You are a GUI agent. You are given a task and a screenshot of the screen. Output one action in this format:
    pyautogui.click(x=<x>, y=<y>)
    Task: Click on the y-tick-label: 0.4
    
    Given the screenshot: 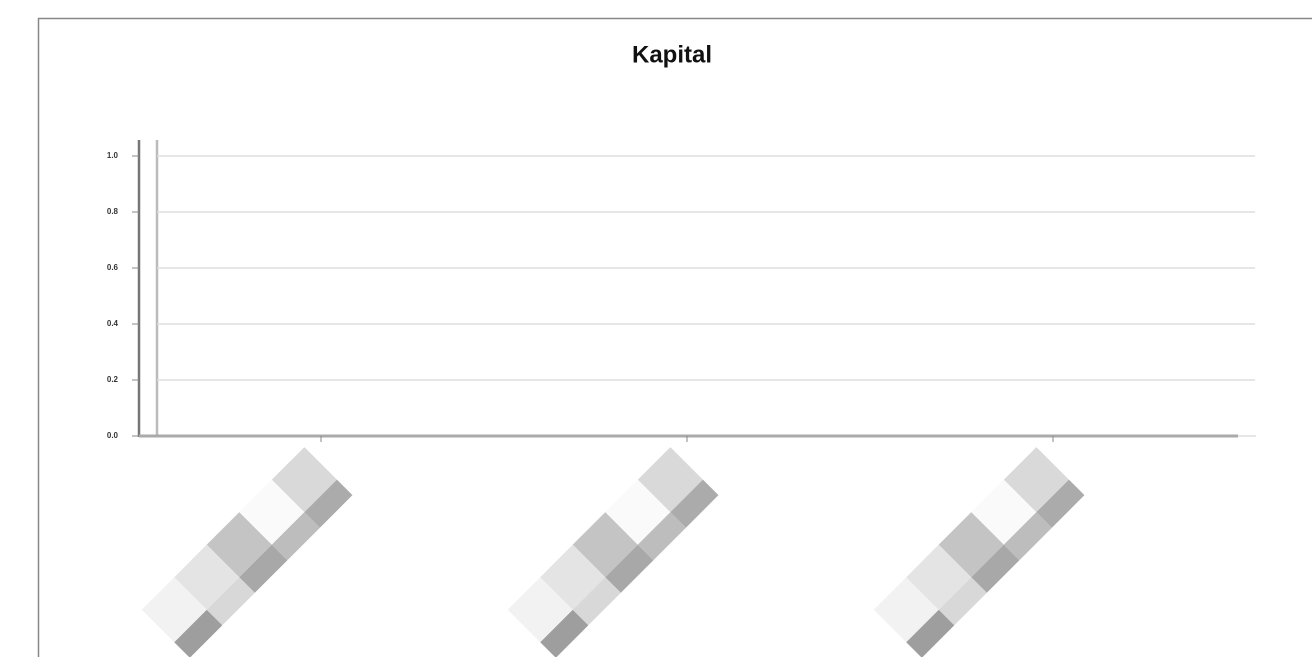 What is the action you would take?
    pyautogui.click(x=113, y=323)
    